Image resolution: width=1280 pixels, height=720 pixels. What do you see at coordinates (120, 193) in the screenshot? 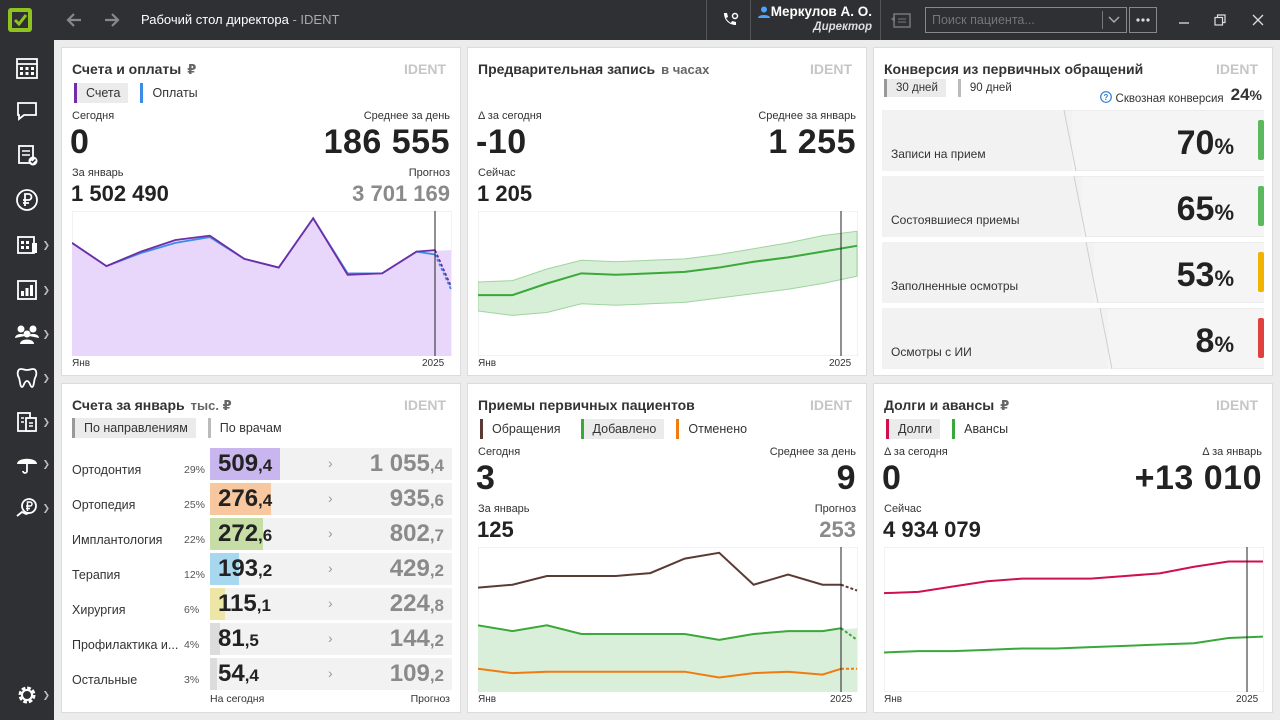
I see `month-value: 1 502 490` at bounding box center [120, 193].